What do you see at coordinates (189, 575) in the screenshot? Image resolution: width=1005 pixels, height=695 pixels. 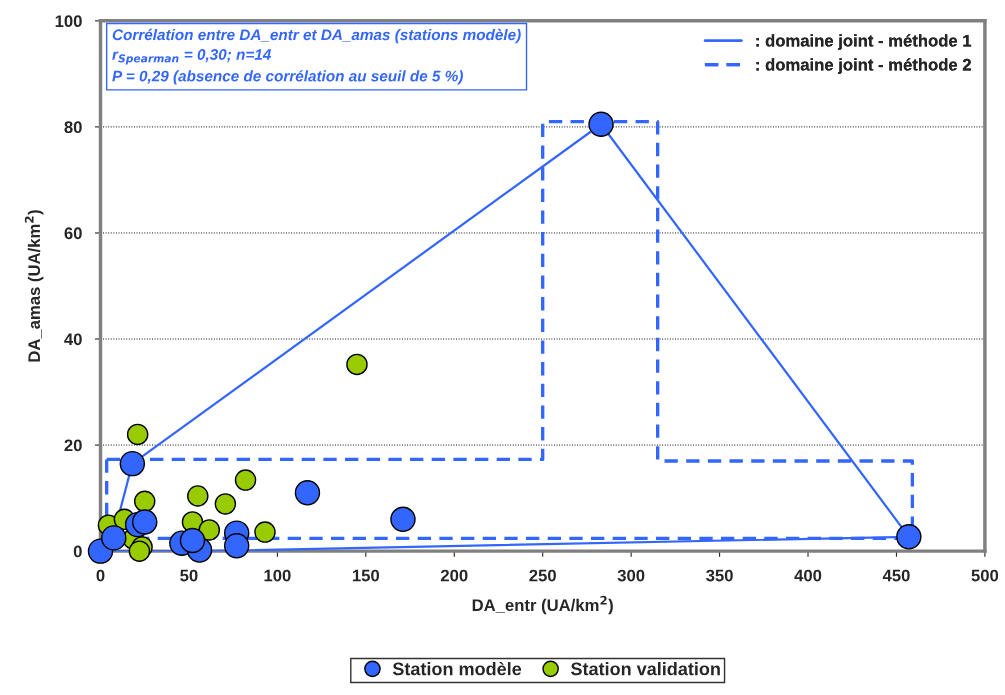 I see `x-tick-label: 50` at bounding box center [189, 575].